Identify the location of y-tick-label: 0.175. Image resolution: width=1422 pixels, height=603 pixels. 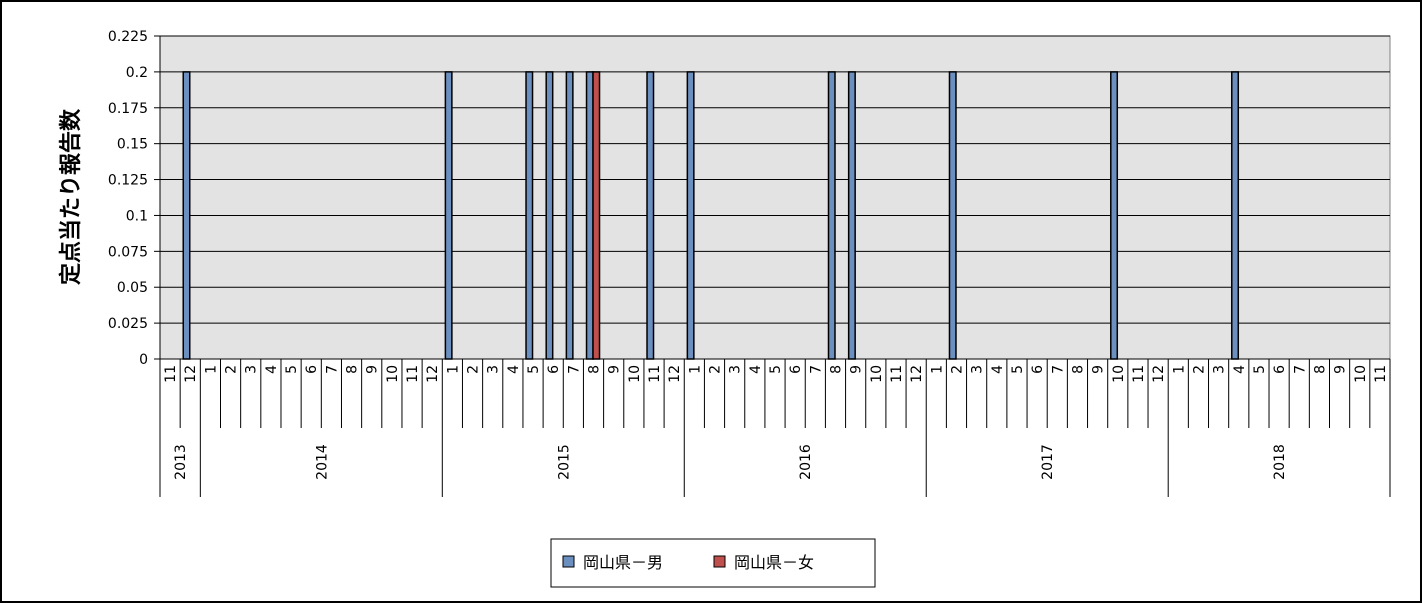
(128, 109).